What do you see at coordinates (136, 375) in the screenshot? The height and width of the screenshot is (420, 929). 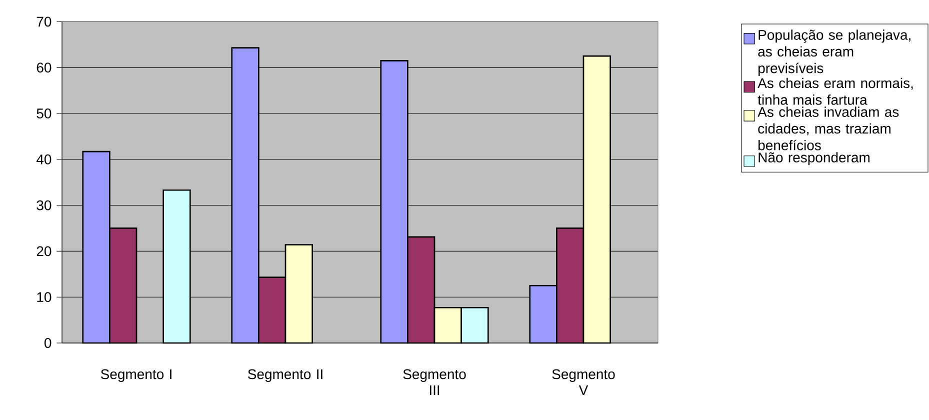 I see `x-tick-label: Segmento I` at bounding box center [136, 375].